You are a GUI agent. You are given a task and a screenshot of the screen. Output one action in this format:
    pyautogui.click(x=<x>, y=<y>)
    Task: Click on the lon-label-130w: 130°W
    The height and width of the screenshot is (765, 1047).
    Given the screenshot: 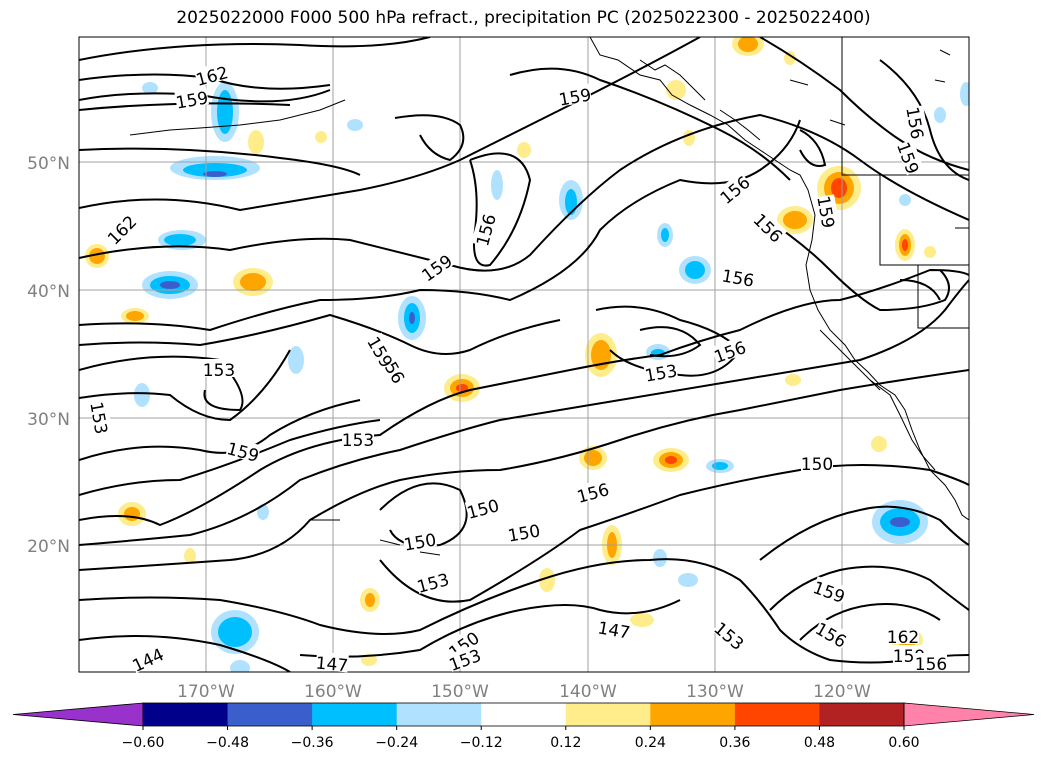 What is the action you would take?
    pyautogui.click(x=715, y=692)
    